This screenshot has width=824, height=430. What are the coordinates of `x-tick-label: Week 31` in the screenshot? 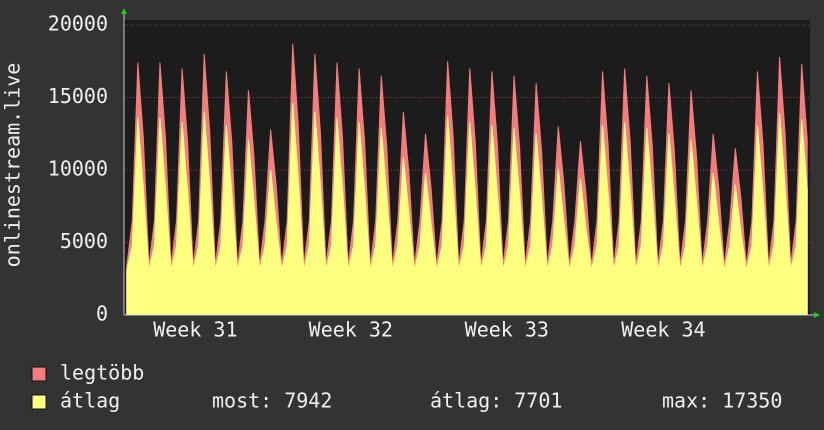 It's located at (195, 330).